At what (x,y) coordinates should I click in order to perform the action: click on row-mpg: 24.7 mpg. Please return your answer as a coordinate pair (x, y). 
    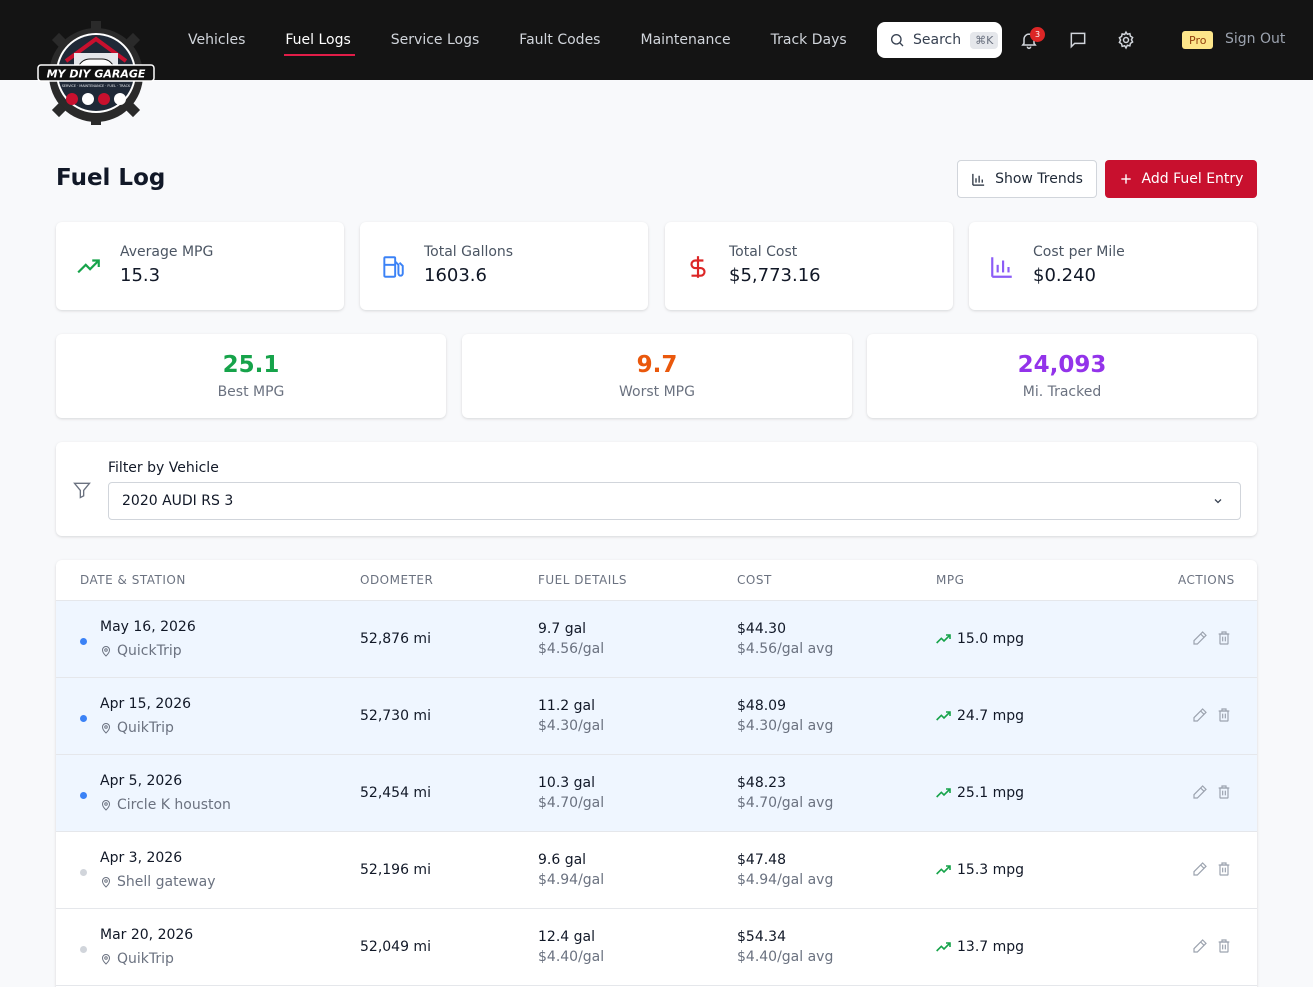
    Looking at the image, I should click on (980, 716).